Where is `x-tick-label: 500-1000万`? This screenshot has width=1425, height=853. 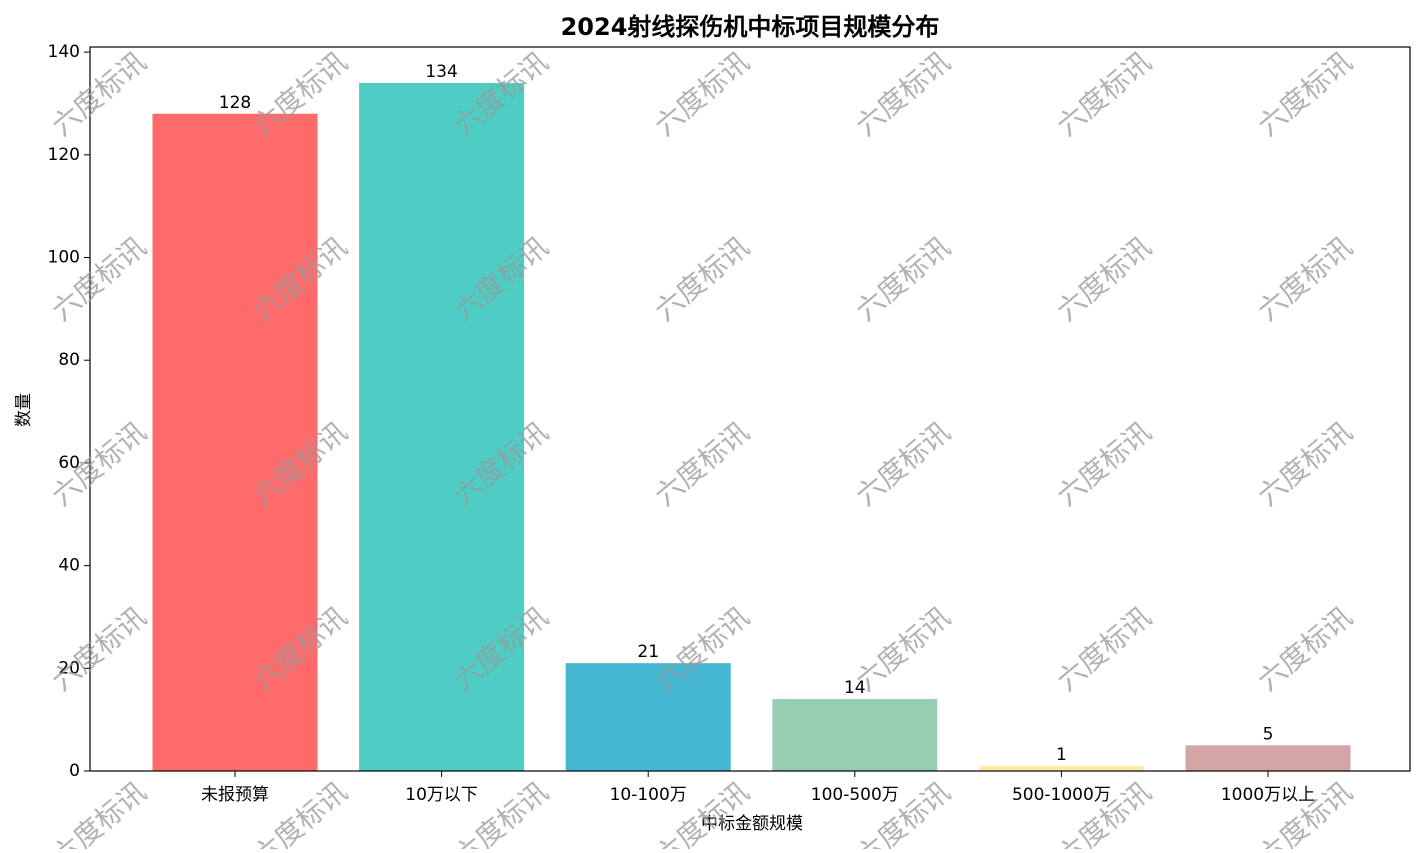
x-tick-label: 500-1000万 is located at coordinates (1061, 795).